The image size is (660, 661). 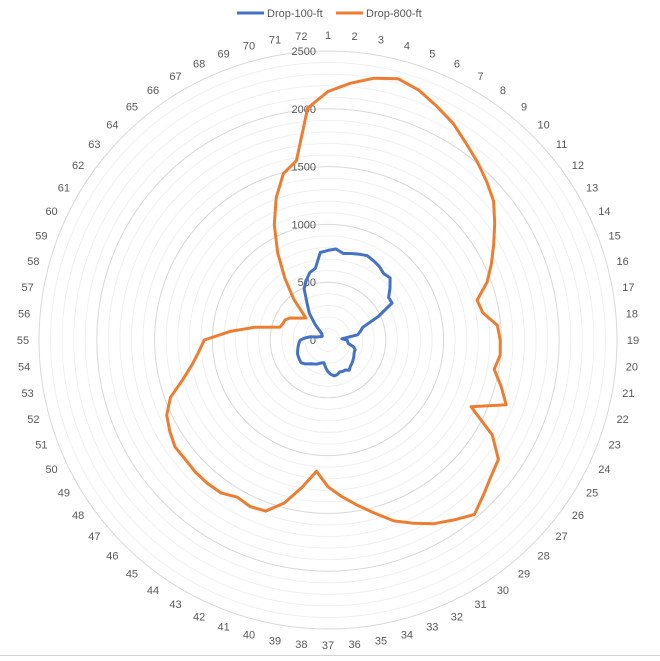 I want to click on category-label: 69, so click(x=224, y=54).